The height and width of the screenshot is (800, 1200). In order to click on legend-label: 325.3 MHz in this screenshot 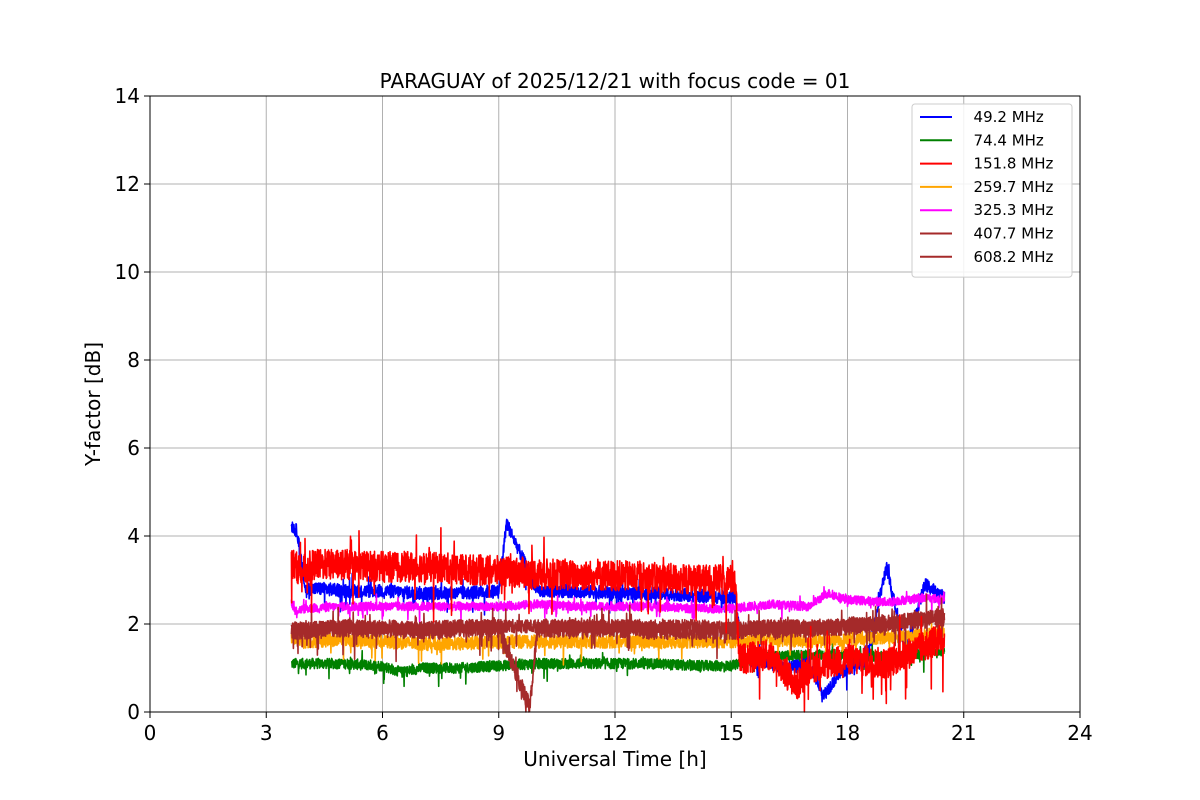, I will do `click(1008, 210)`.